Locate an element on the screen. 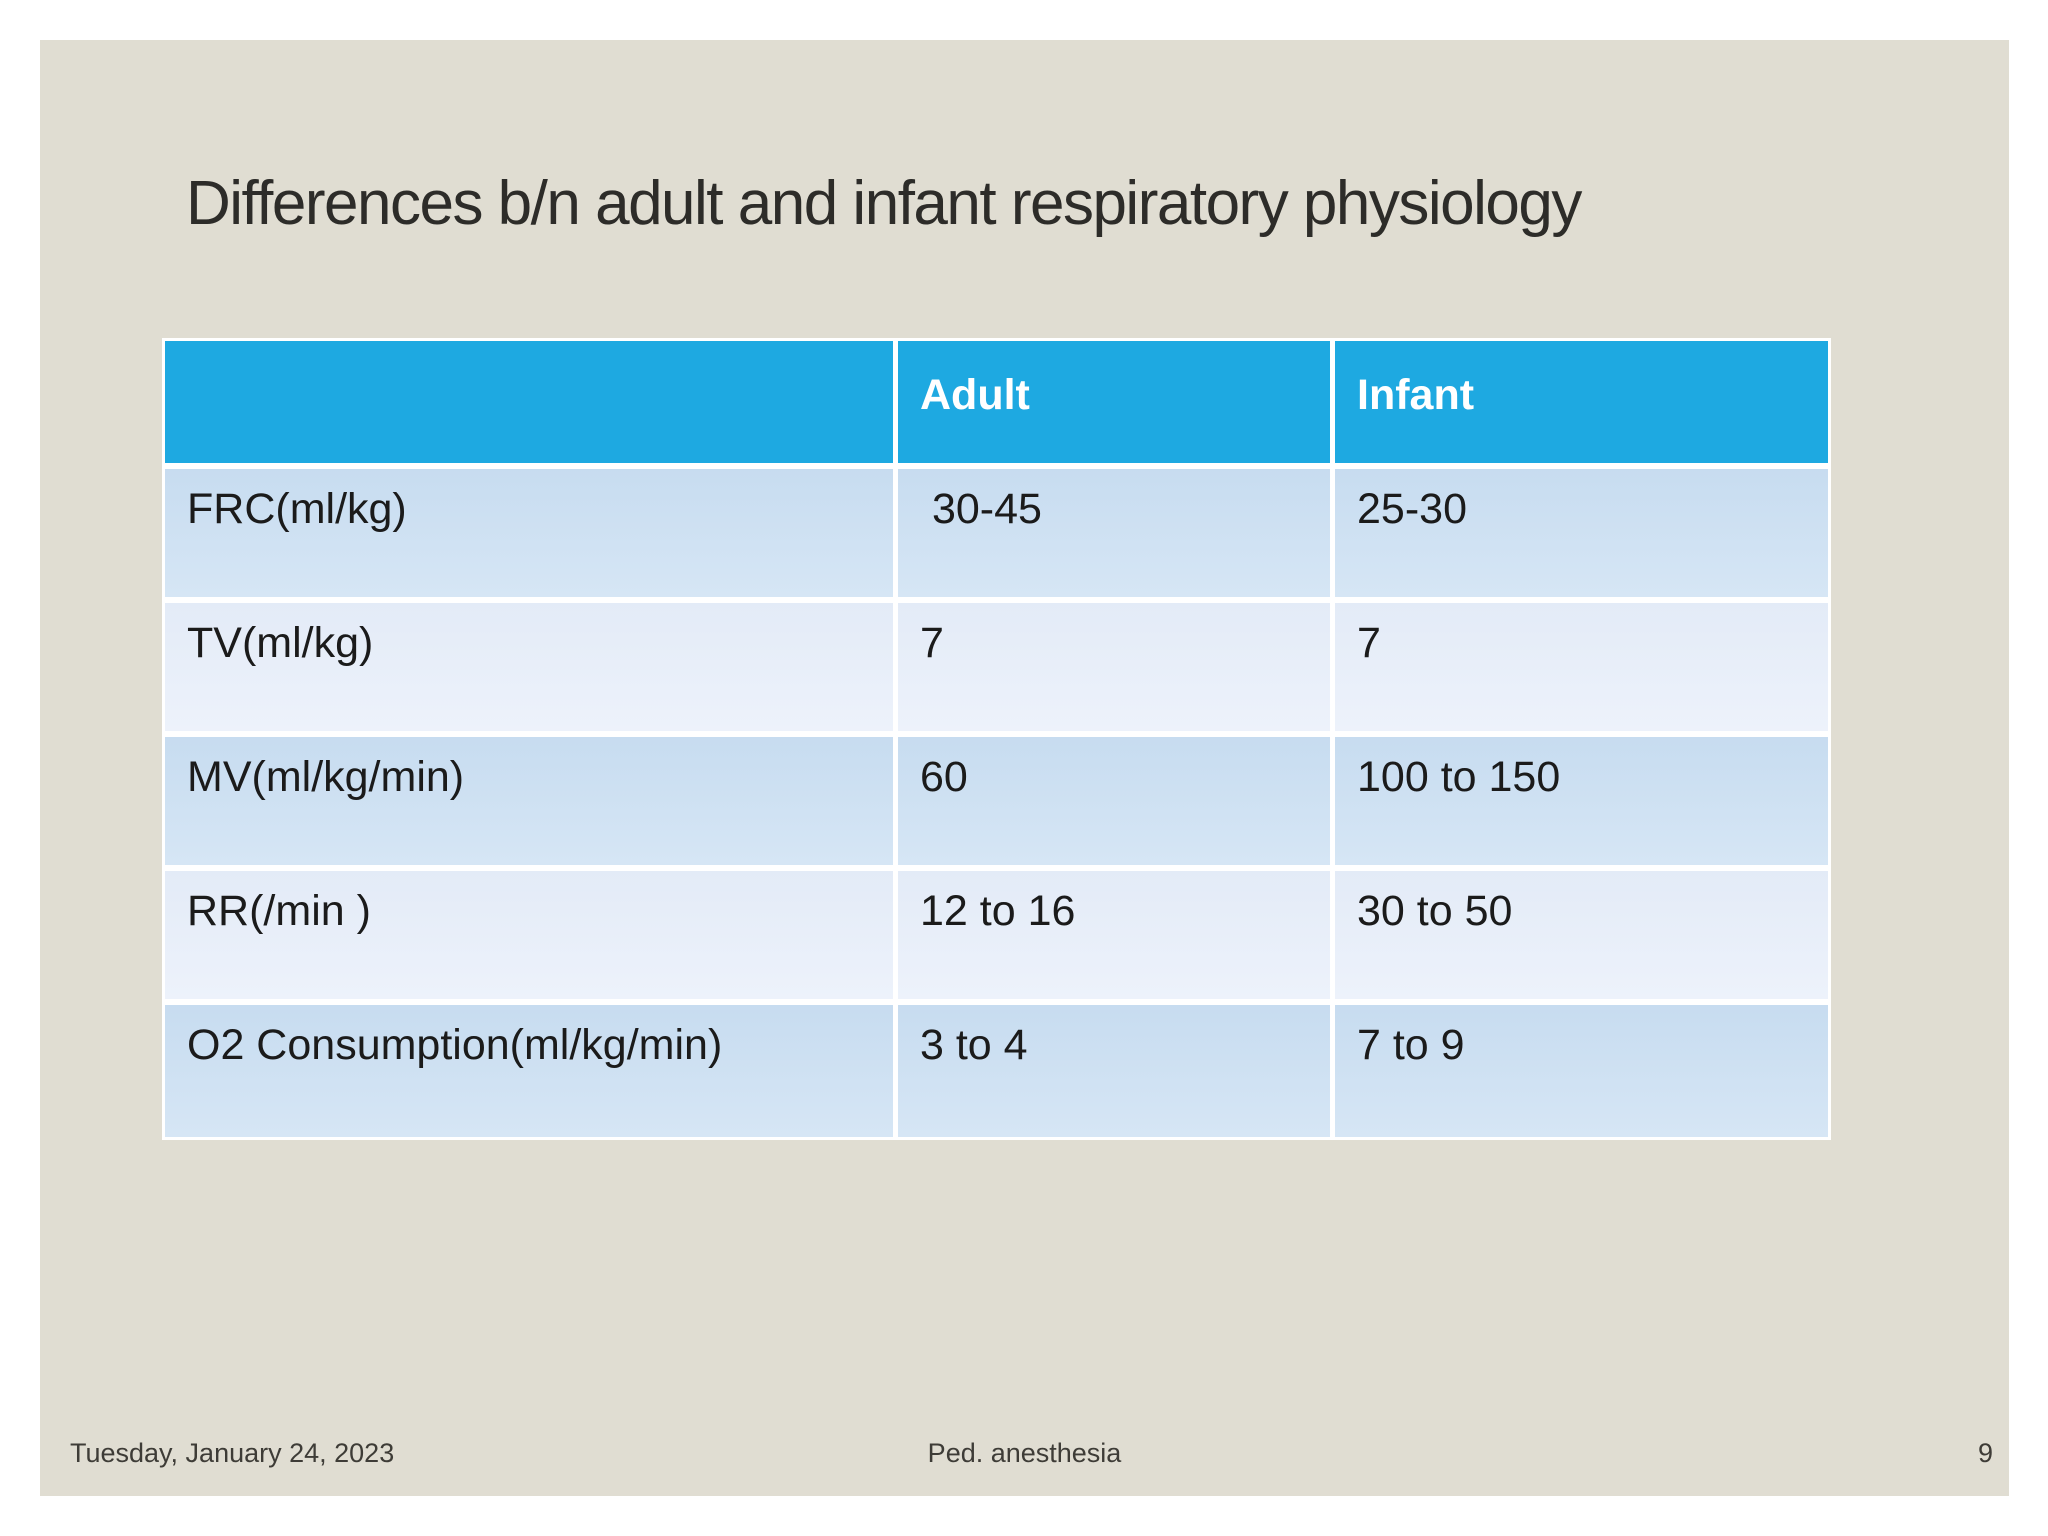 This screenshot has width=2048, height=1536. table-cell-tv-adult: 7 is located at coordinates (1114, 667).